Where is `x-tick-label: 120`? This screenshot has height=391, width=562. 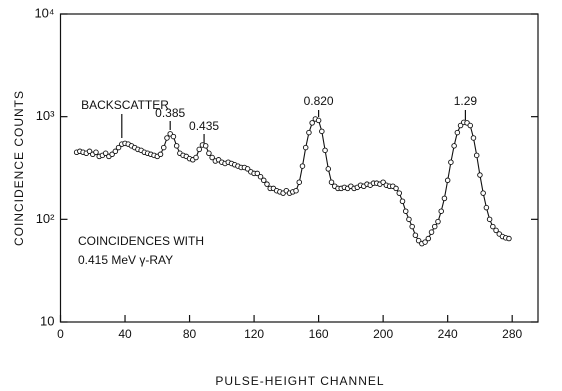
x-tick-label: 120 is located at coordinates (254, 334).